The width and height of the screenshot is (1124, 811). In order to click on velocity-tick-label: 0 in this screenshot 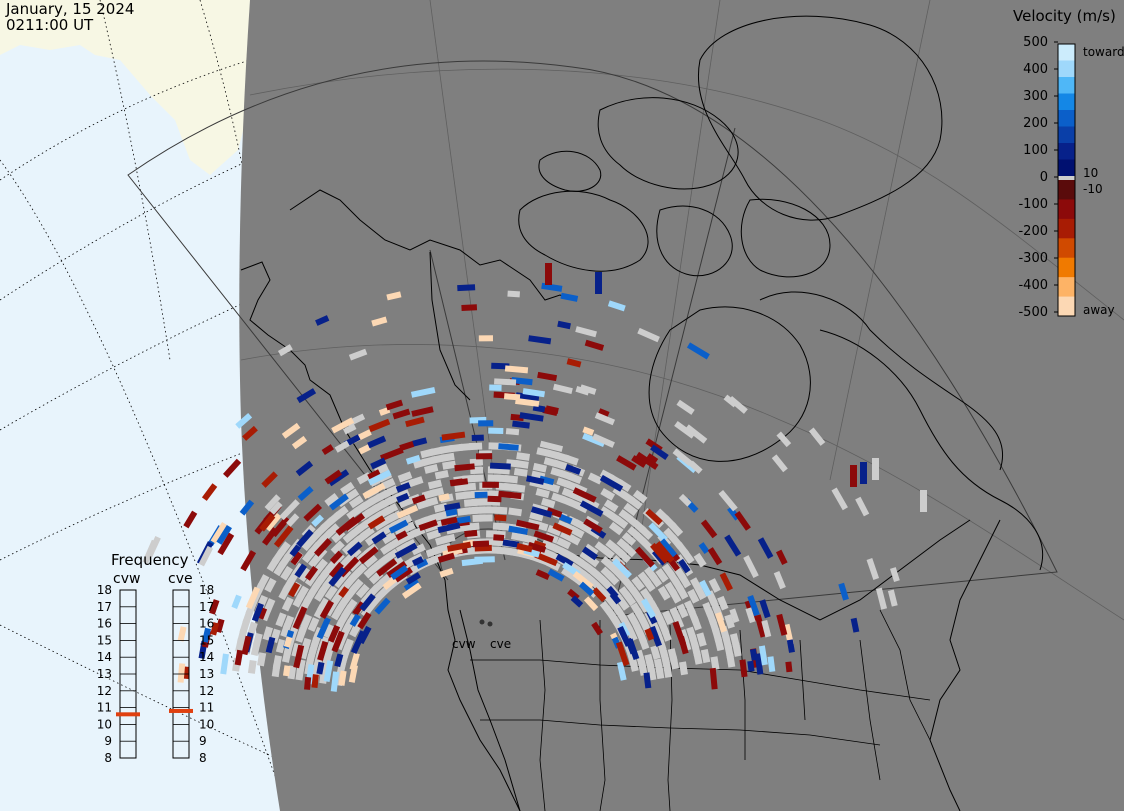, I will do `click(1044, 177)`.